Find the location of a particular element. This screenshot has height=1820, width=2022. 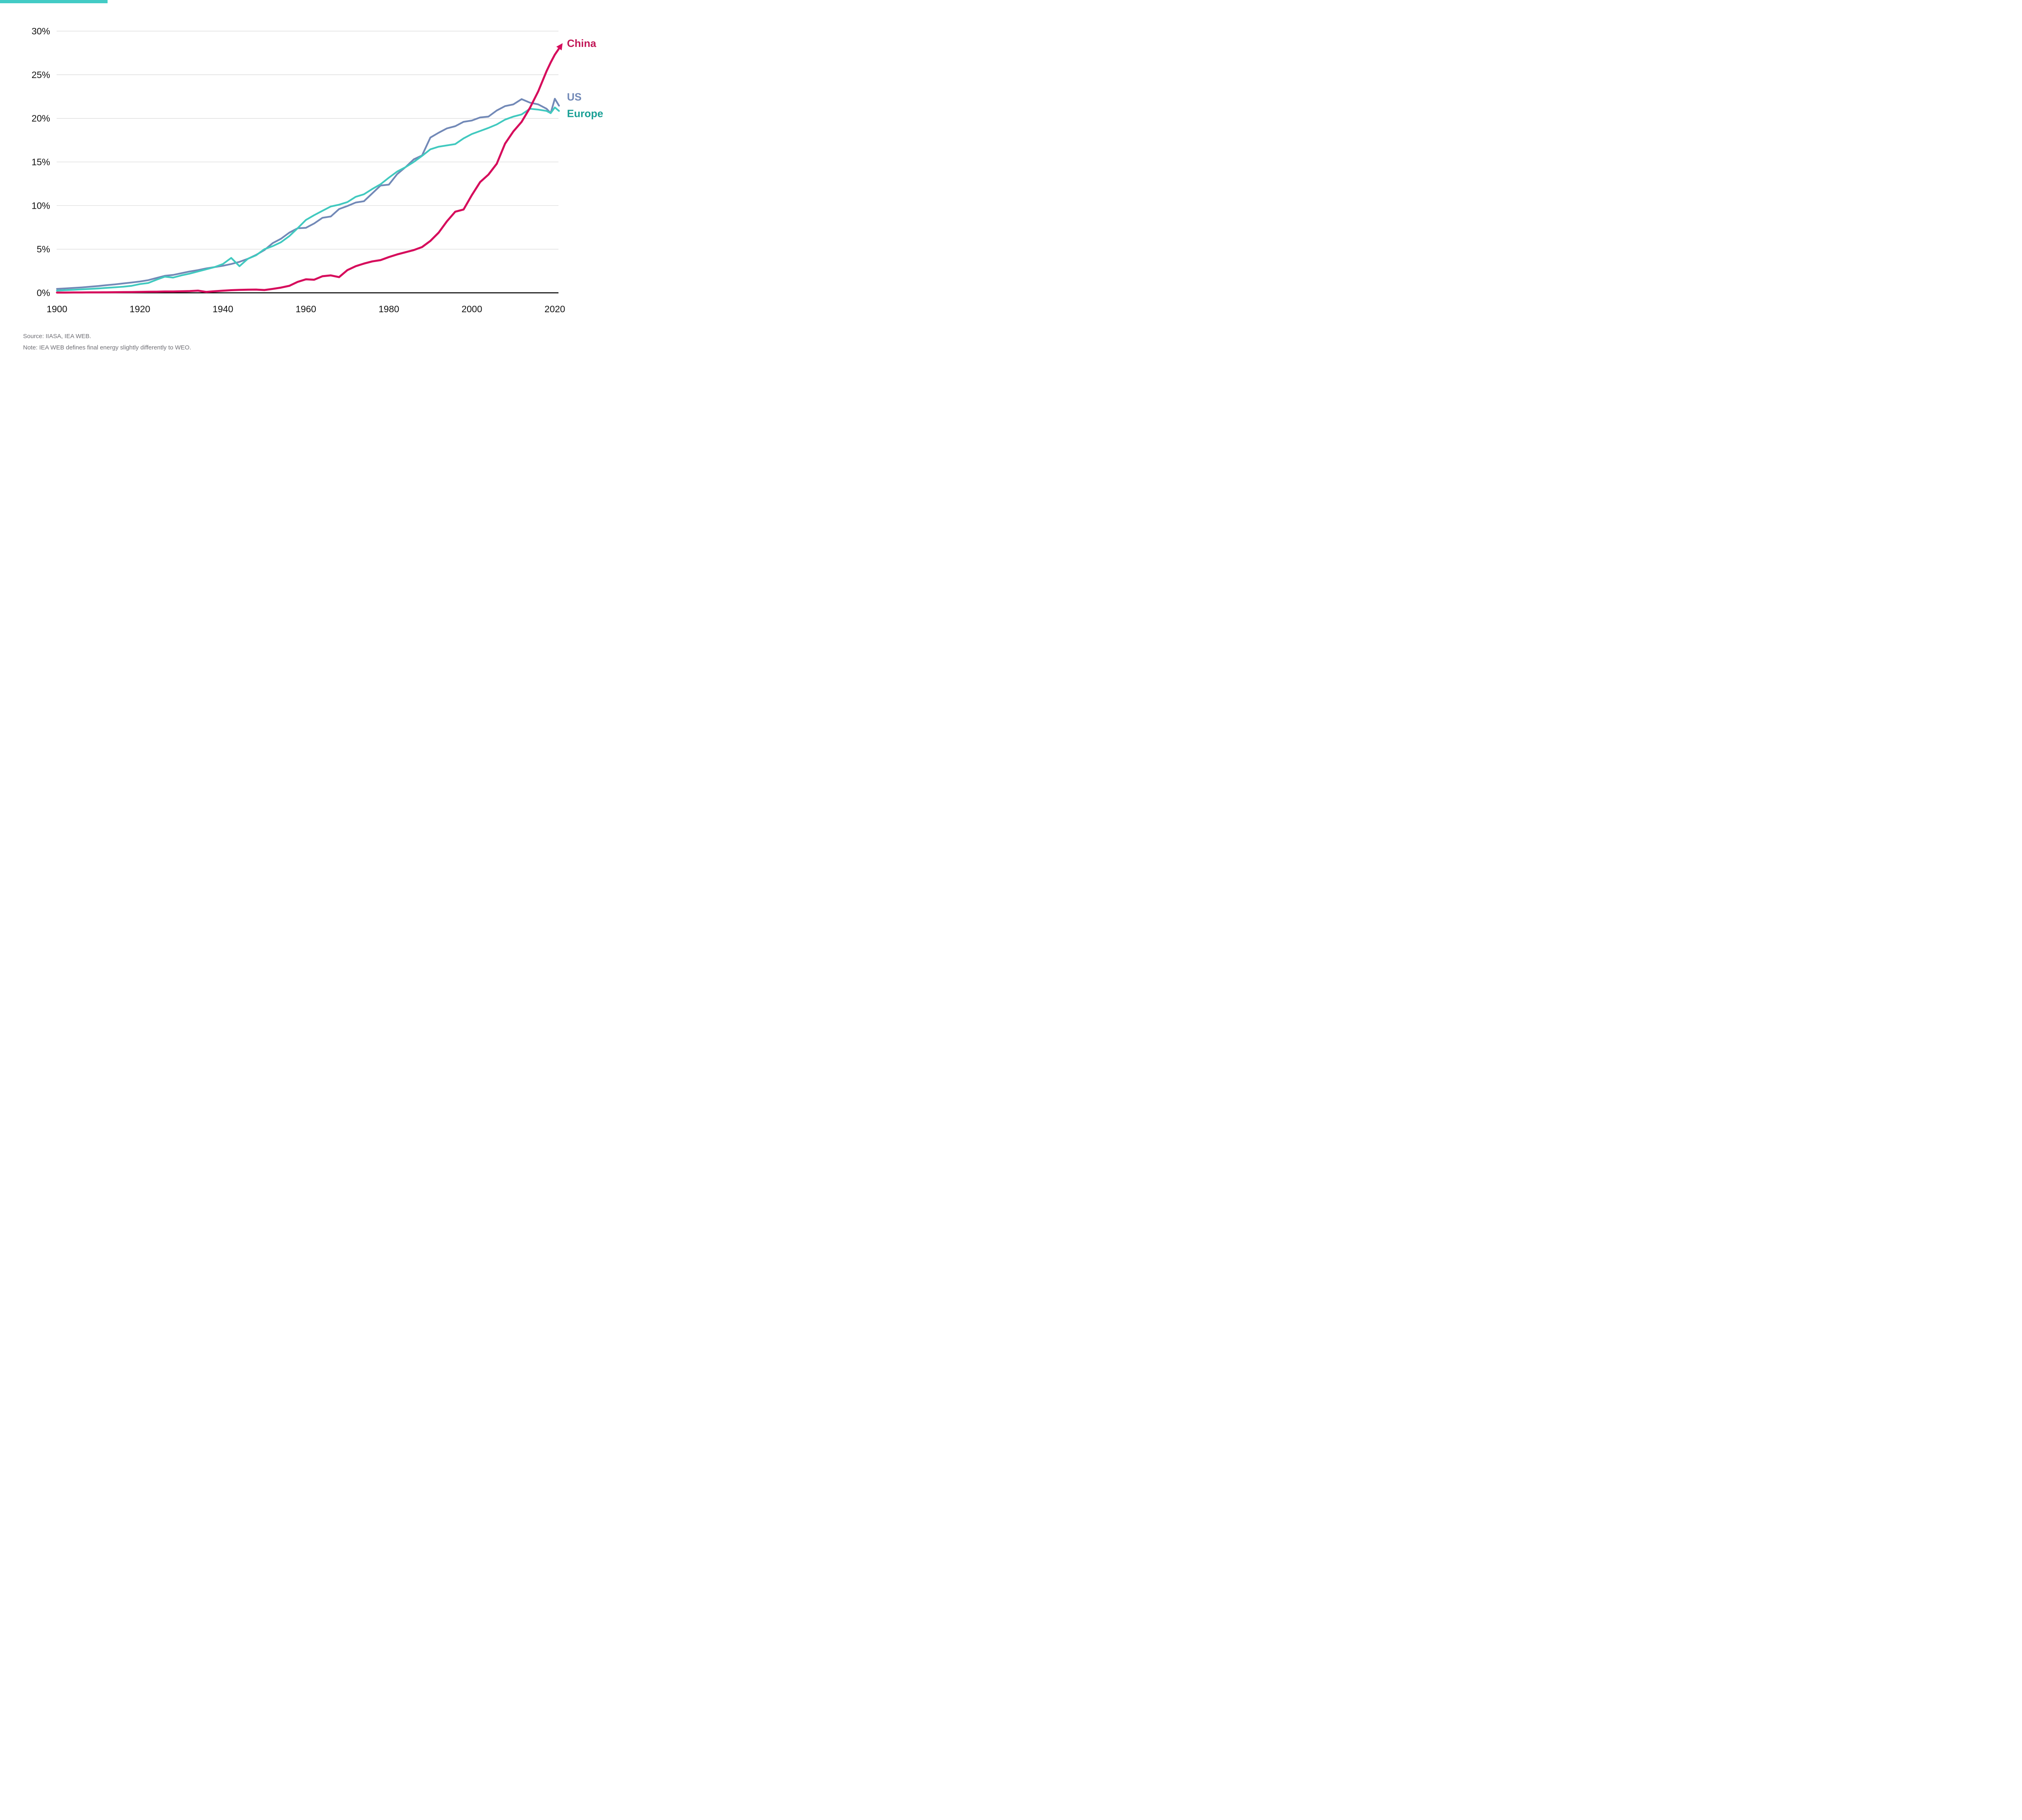

x-tick-label: 1940 is located at coordinates (223, 309).